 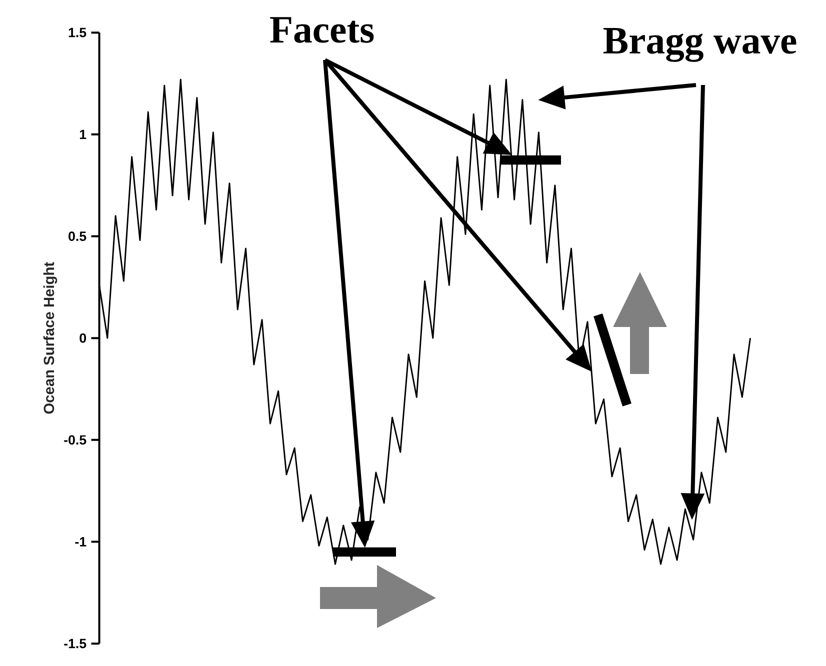 I want to click on y-tick-label: 0.5, so click(x=77, y=236).